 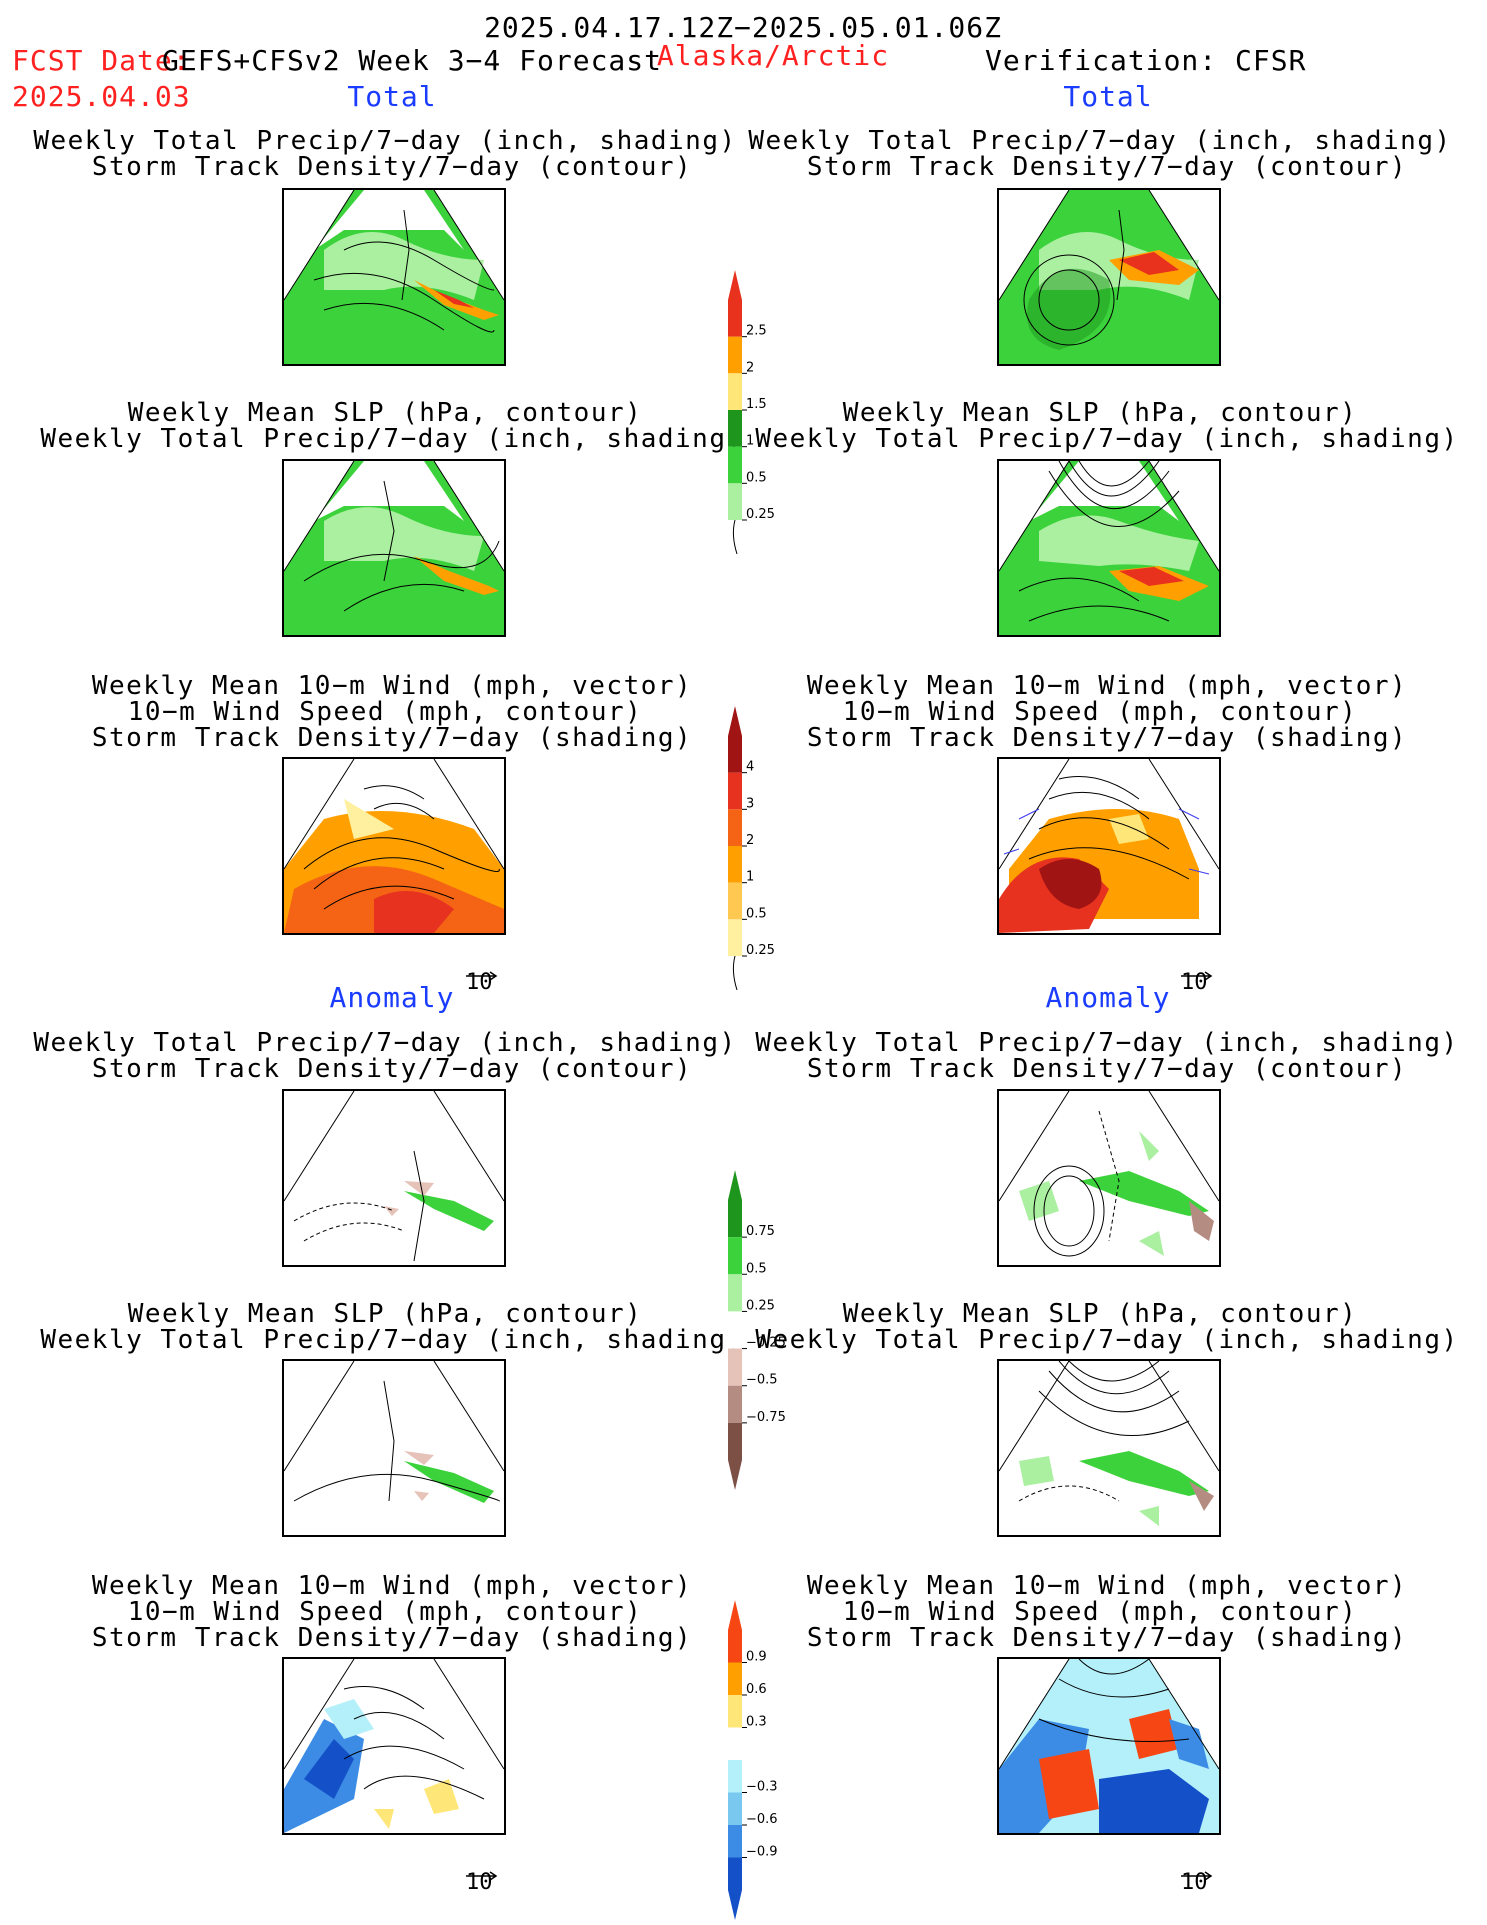 What do you see at coordinates (756, 1689) in the screenshot?
I see `colorbar-label: 0.6` at bounding box center [756, 1689].